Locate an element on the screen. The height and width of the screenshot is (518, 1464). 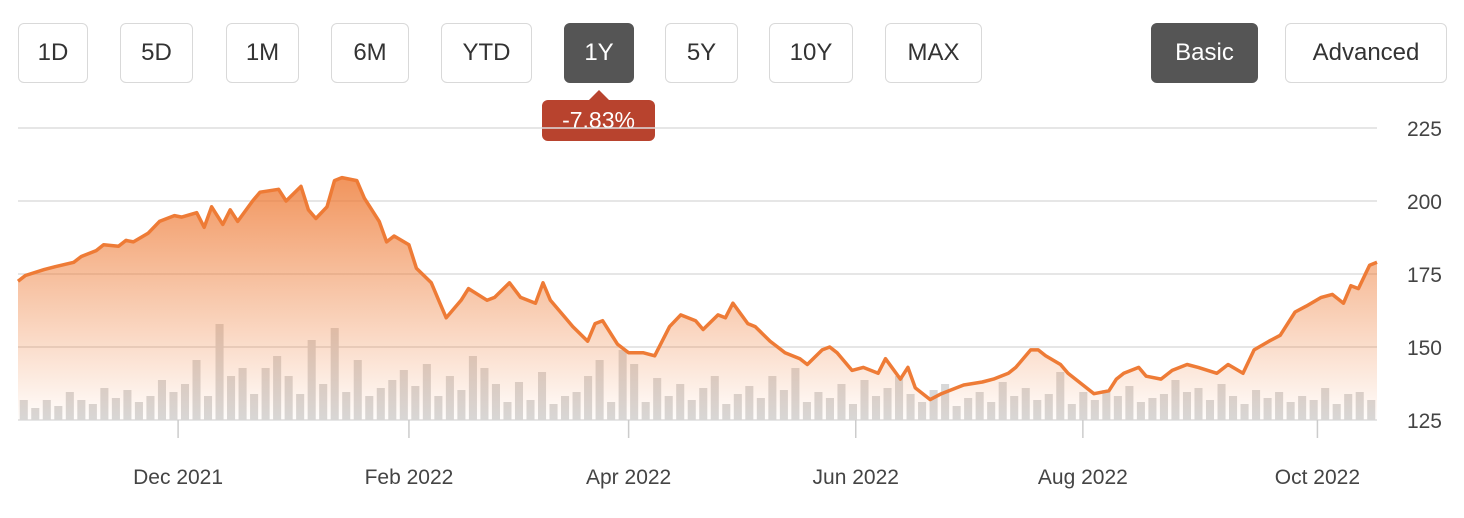
range-button-1y: 1Y is located at coordinates (599, 53).